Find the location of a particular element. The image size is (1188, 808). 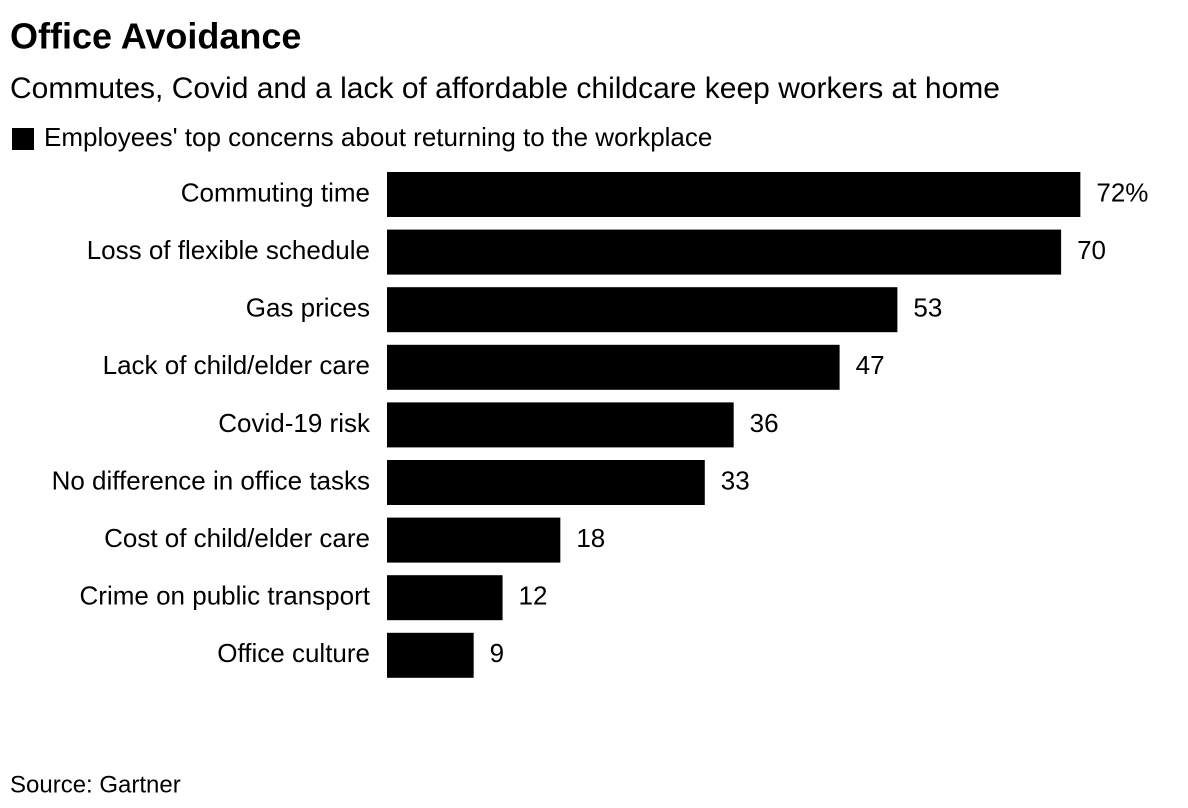

category-label: Office culture is located at coordinates (293, 653).